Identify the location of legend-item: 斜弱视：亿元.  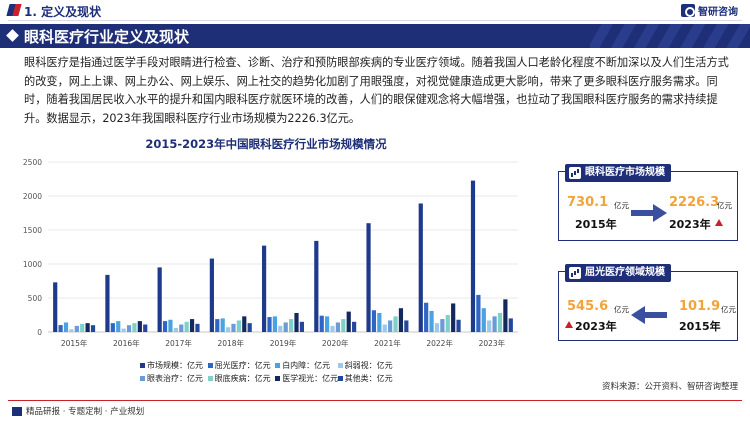
(365, 365).